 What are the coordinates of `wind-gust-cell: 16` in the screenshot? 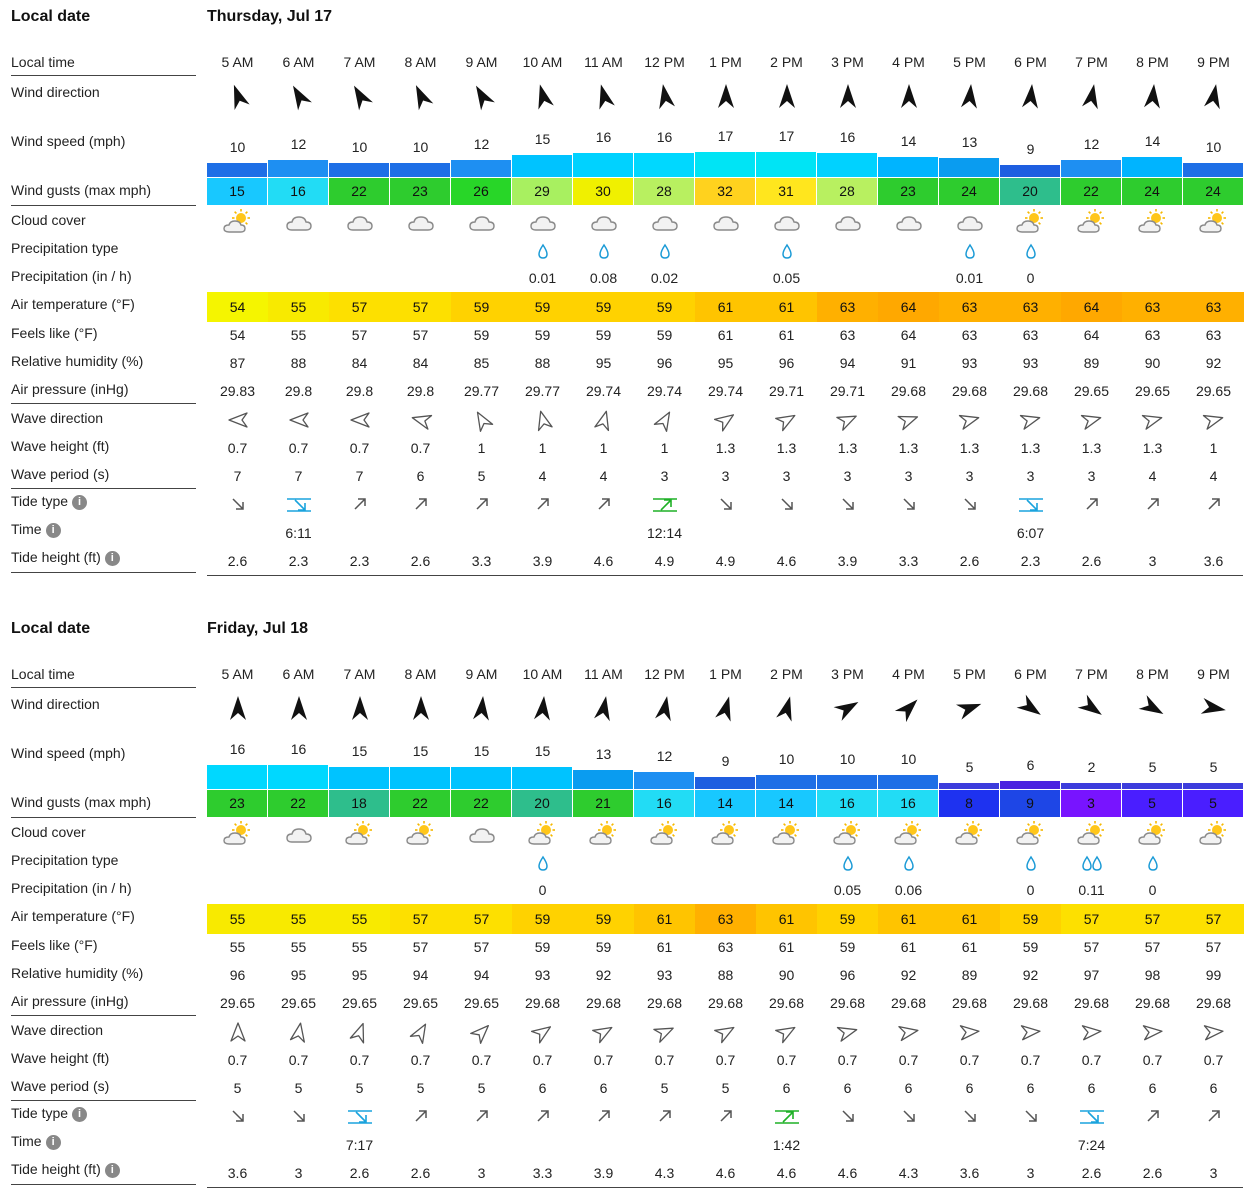 It's located at (908, 803).